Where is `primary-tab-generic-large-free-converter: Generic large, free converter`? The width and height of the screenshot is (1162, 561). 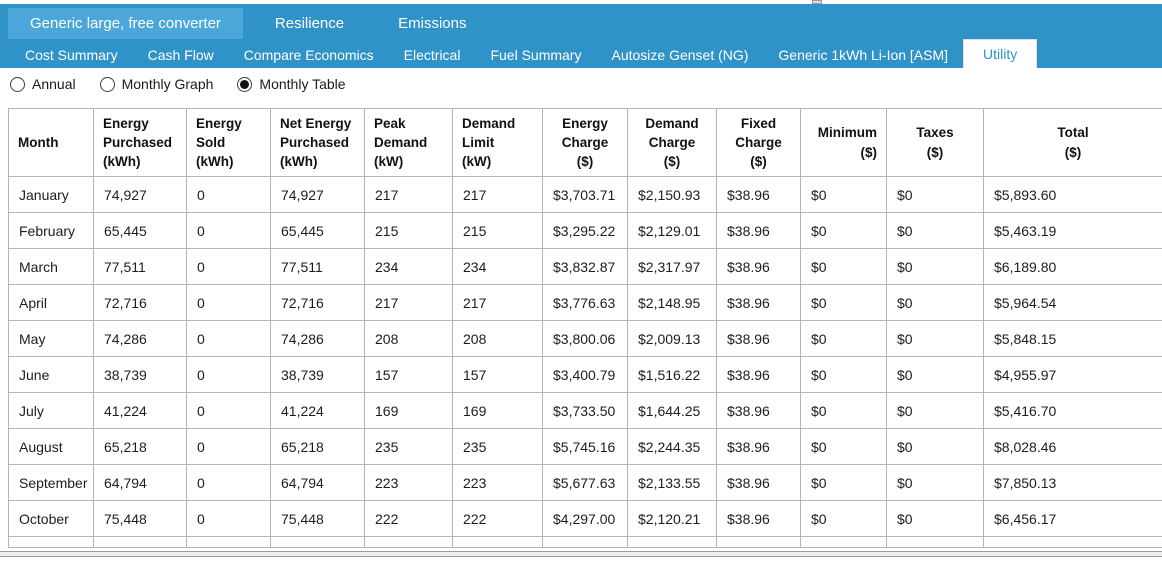
primary-tab-generic-large-free-converter: Generic large, free converter is located at coordinates (125, 23).